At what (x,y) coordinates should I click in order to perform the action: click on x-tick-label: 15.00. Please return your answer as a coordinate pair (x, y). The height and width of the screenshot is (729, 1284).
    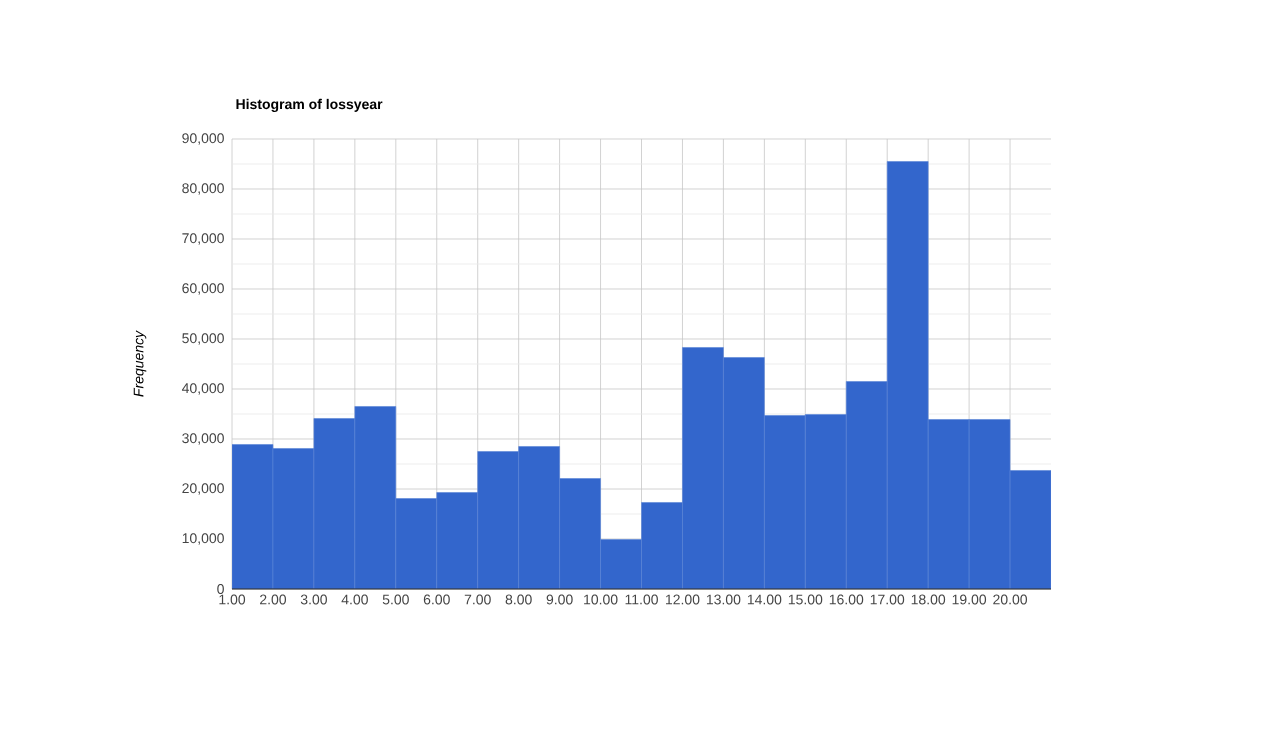
    Looking at the image, I should click on (805, 599).